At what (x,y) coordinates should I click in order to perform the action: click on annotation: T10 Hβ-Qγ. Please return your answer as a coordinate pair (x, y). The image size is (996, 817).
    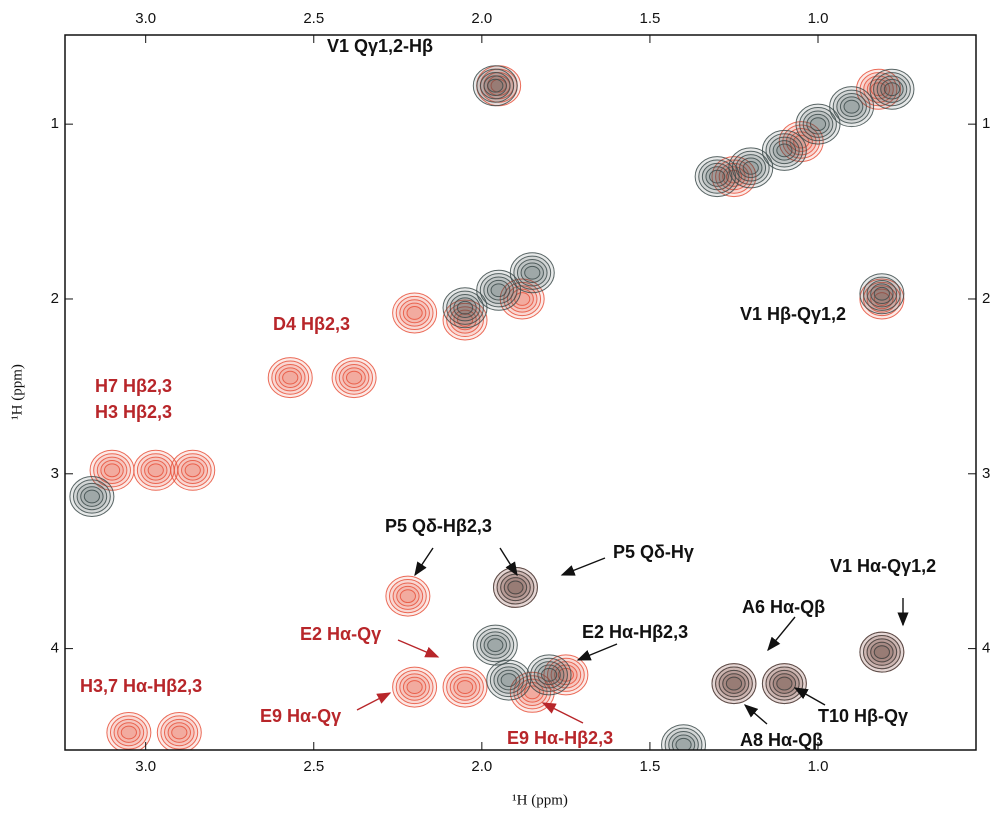
    Looking at the image, I should click on (863, 716).